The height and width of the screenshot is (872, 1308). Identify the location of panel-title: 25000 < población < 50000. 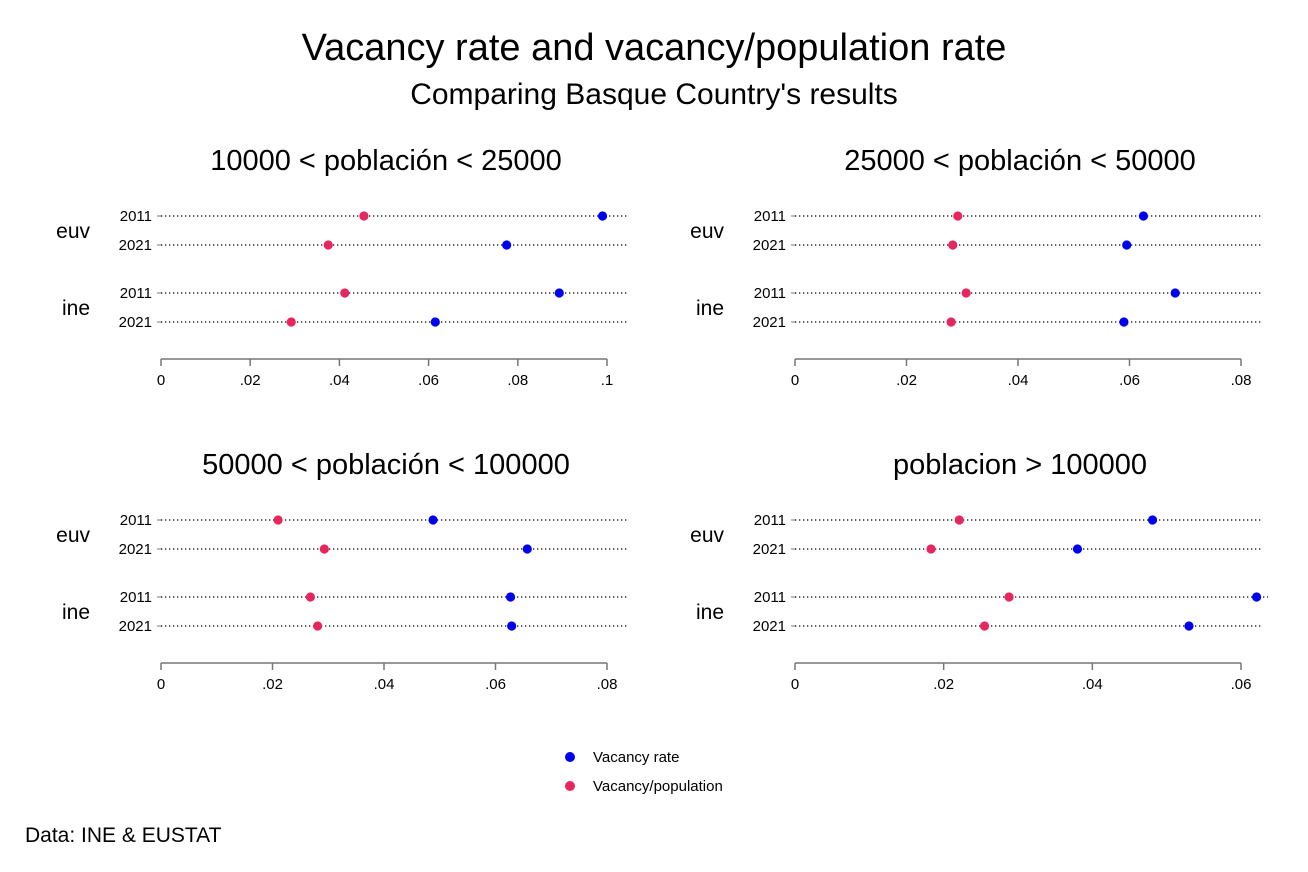
(1020, 161).